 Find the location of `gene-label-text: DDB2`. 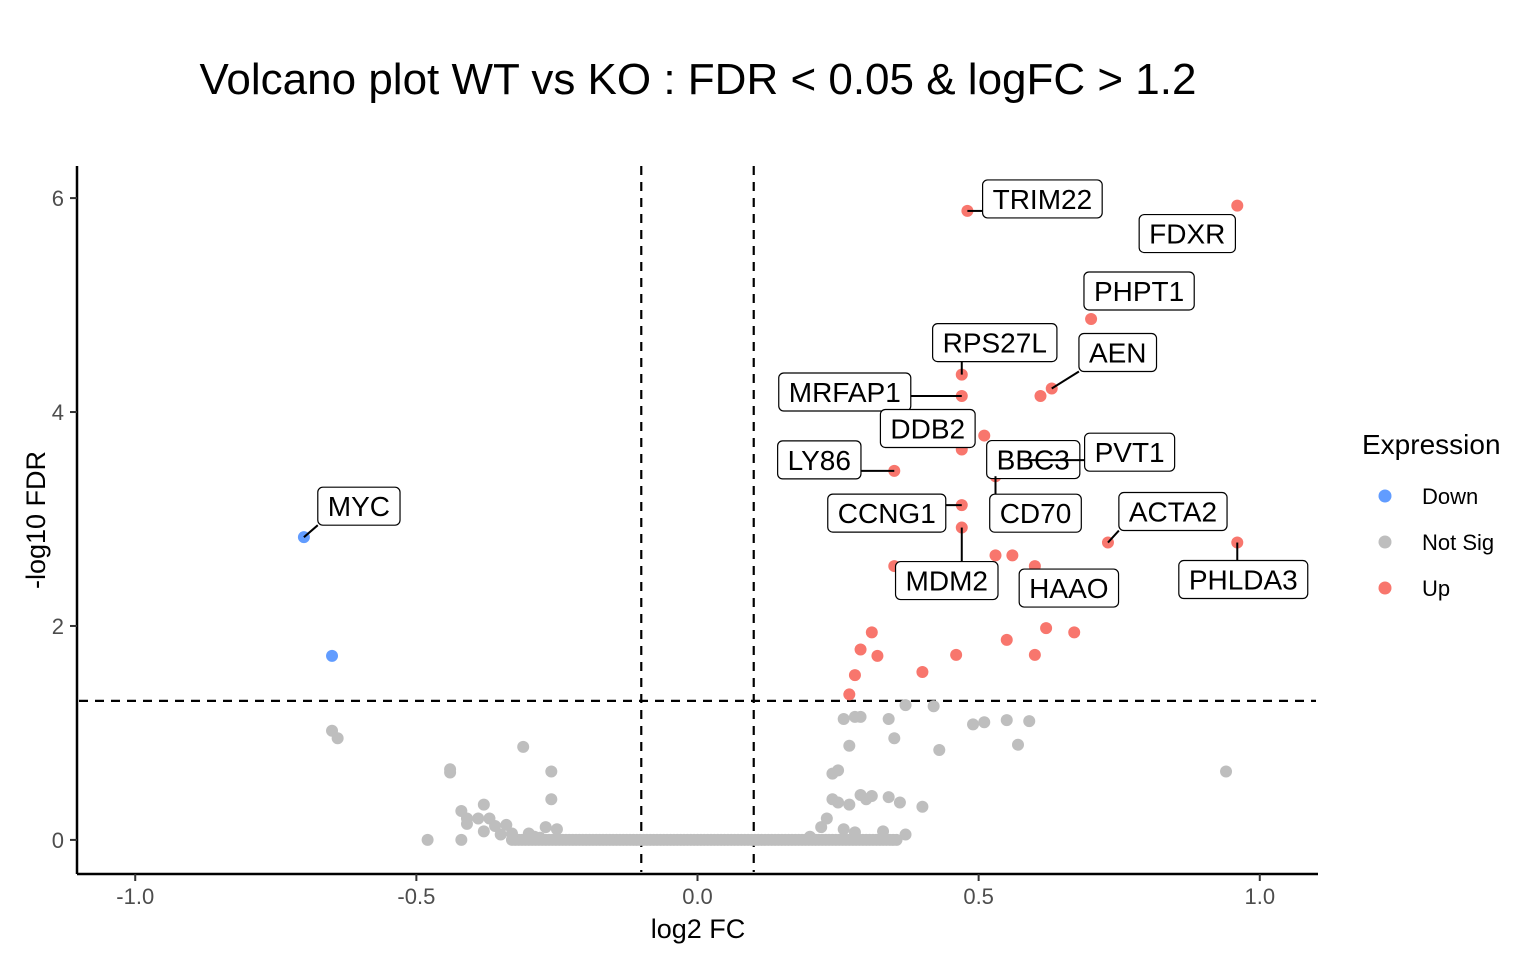

gene-label-text: DDB2 is located at coordinates (927, 428).